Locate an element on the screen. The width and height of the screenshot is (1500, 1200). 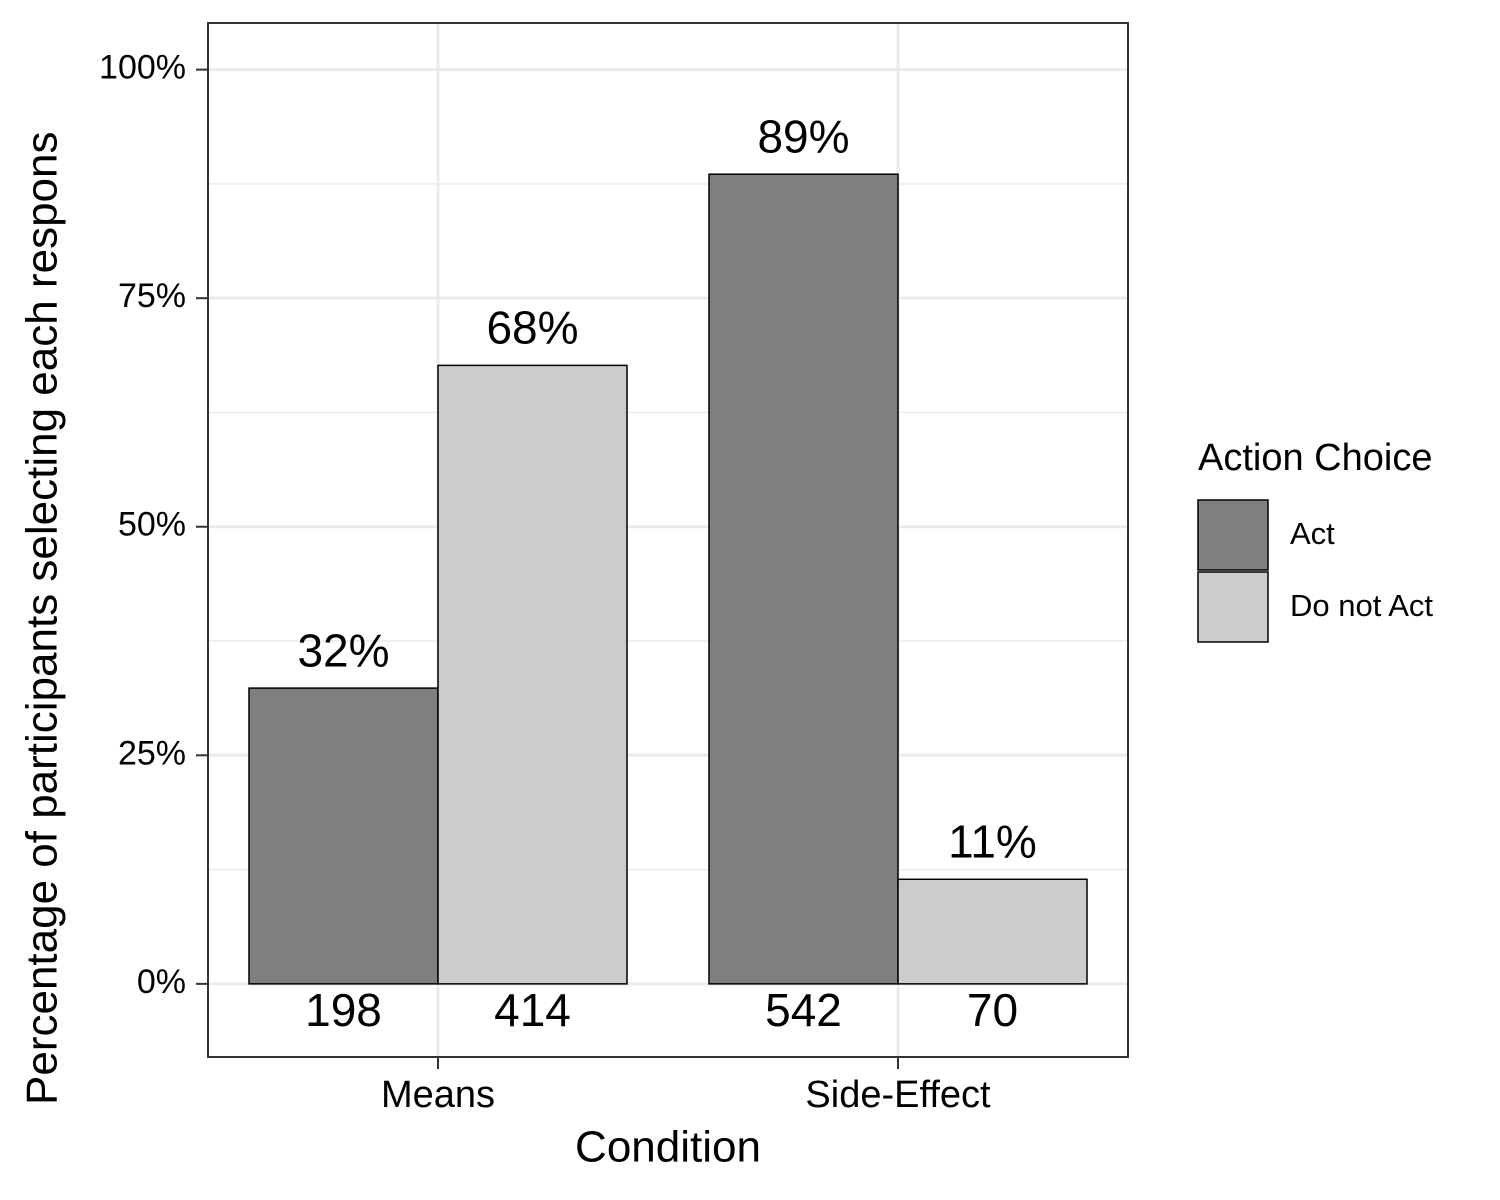
value-label: 89% is located at coordinates (803, 136).